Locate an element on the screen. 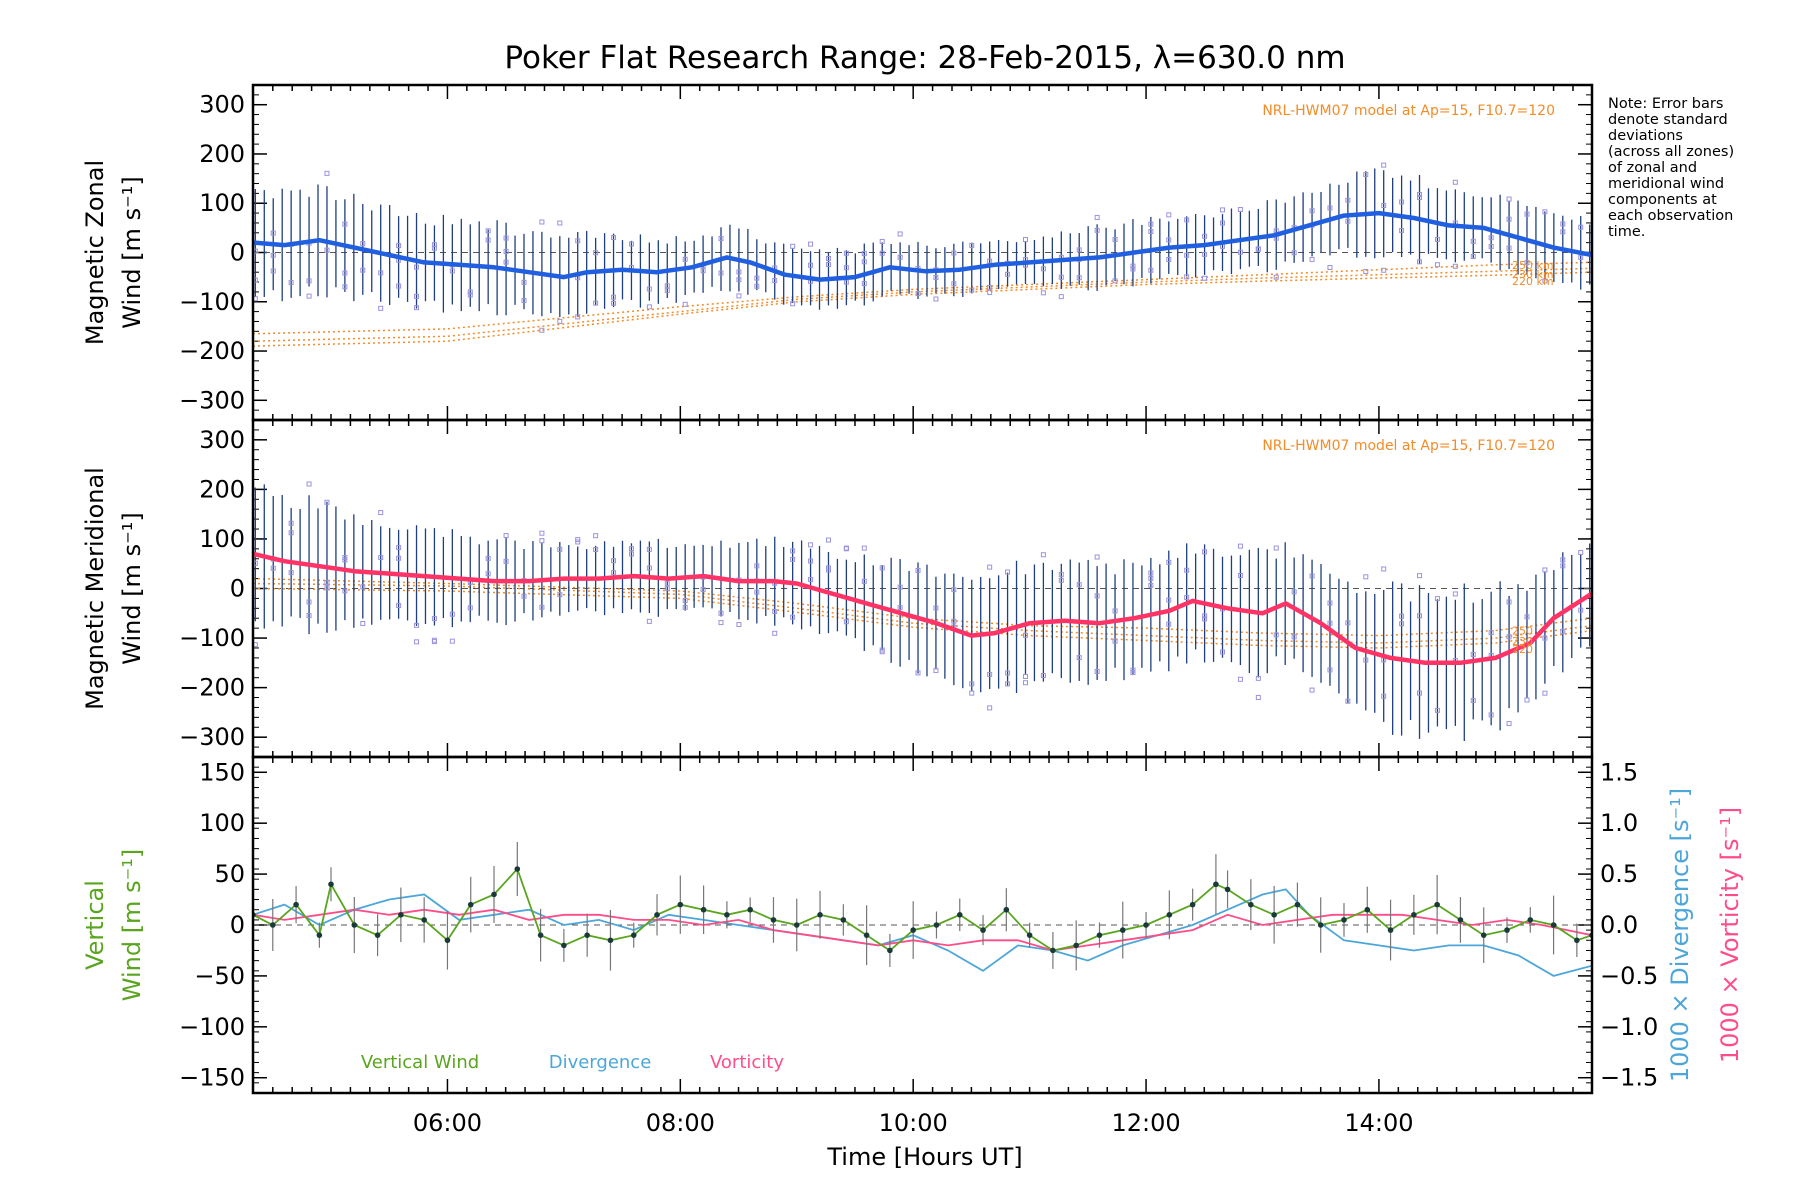 The image size is (1800, 1200). note-line: time. is located at coordinates (1626, 232).